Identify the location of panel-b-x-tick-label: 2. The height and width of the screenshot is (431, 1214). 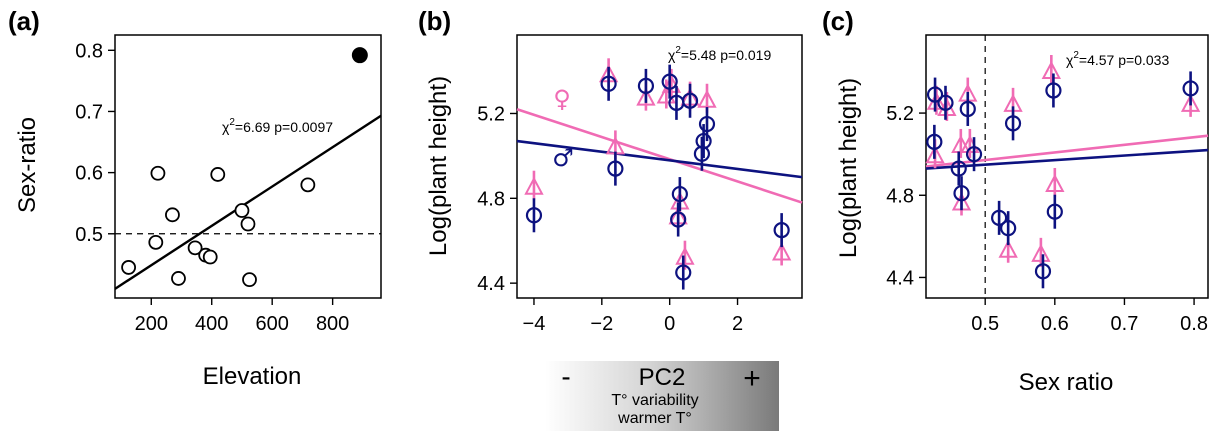
(737, 324).